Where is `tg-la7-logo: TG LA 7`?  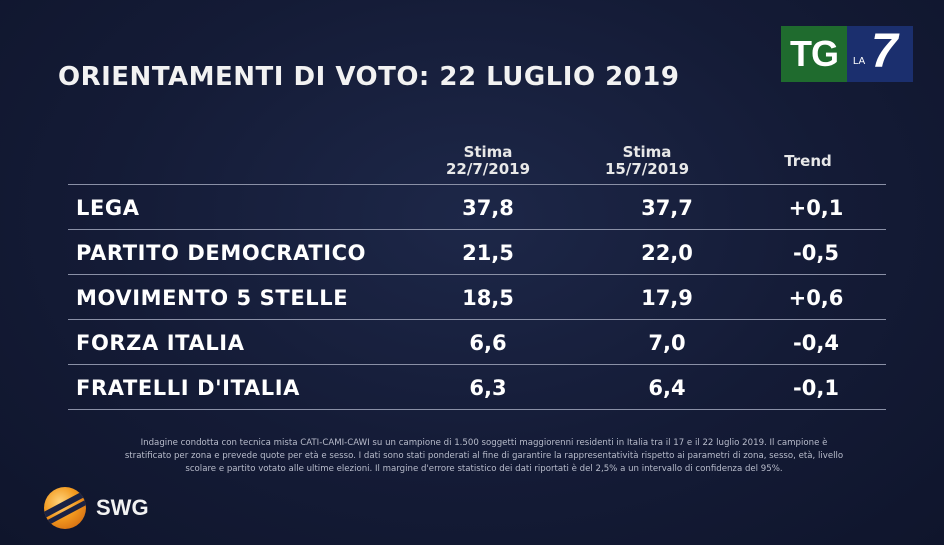
tg-la7-logo: TG LA 7 is located at coordinates (847, 53).